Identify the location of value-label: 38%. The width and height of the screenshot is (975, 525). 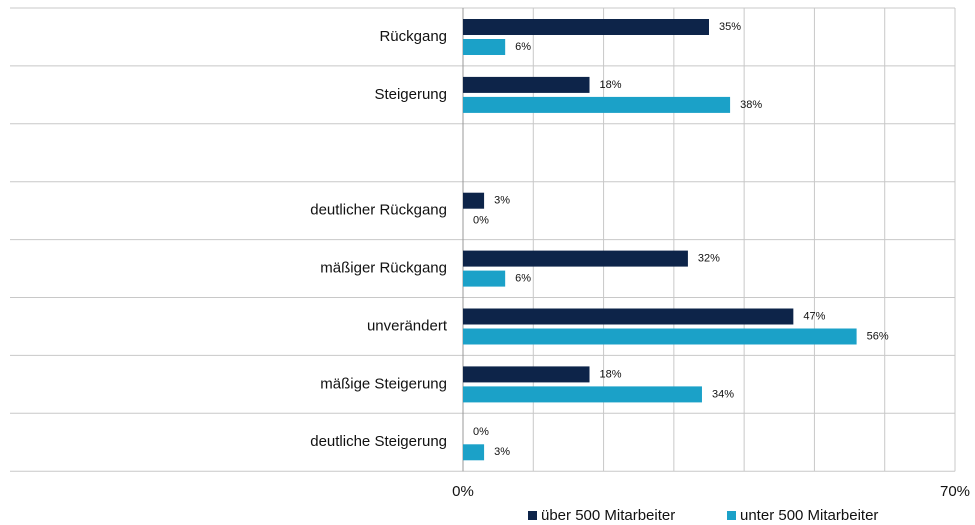
(751, 105).